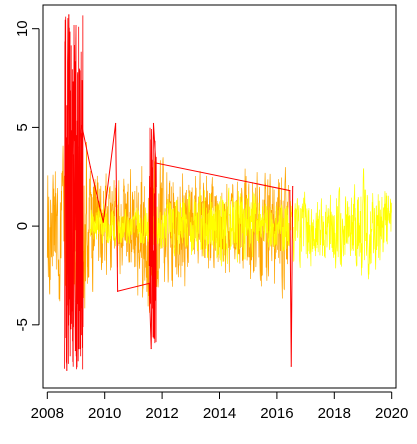  What do you see at coordinates (161, 413) in the screenshot?
I see `x-tick-label: 2012` at bounding box center [161, 413].